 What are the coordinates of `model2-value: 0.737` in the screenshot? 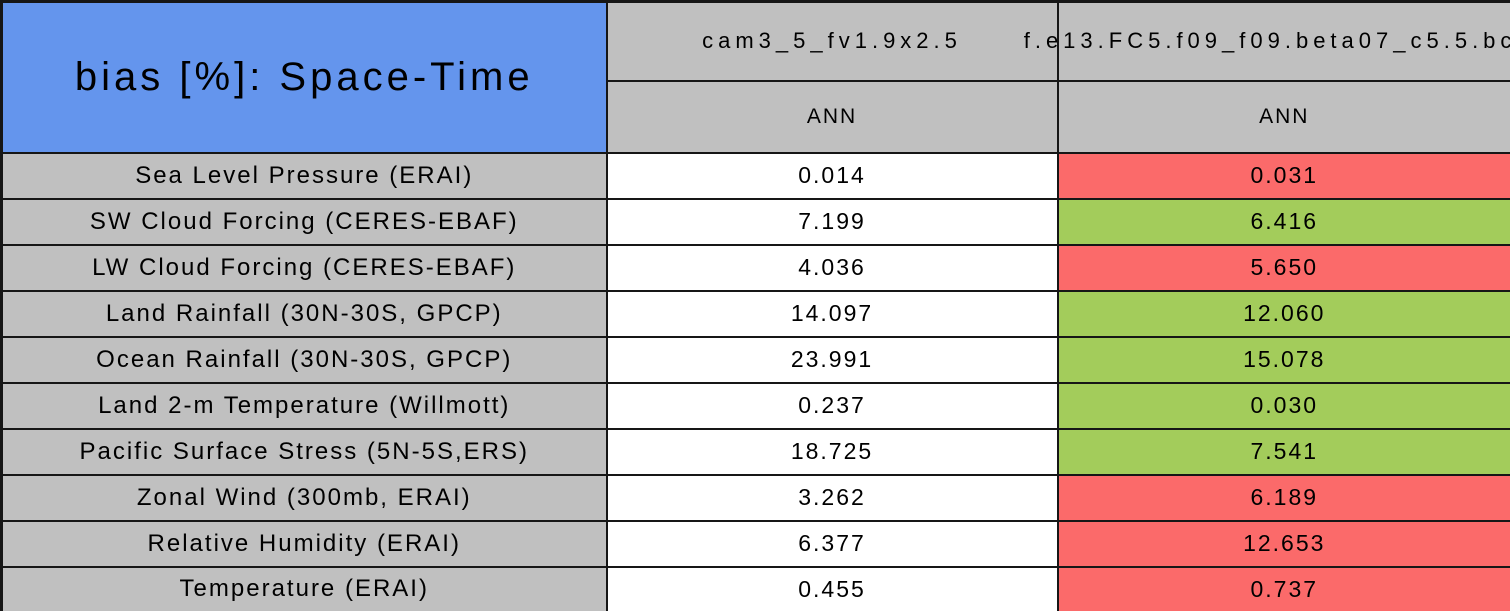 It's located at (1283, 588).